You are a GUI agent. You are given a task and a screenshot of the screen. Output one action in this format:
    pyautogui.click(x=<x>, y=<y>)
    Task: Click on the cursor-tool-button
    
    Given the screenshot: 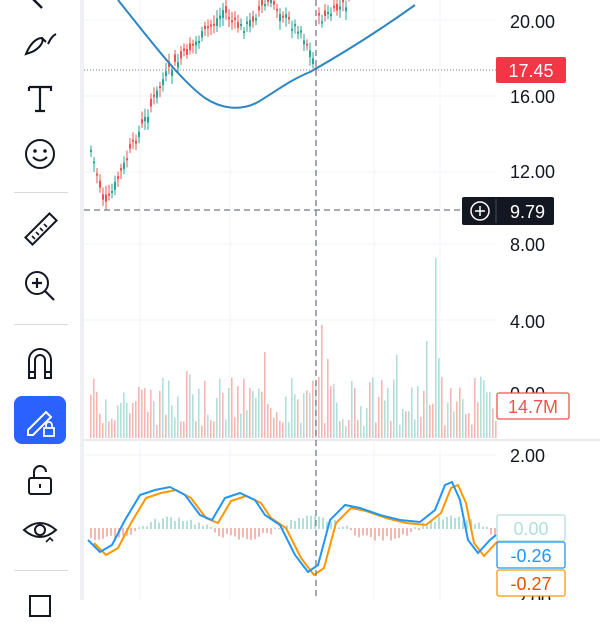 What is the action you would take?
    pyautogui.click(x=40, y=9)
    